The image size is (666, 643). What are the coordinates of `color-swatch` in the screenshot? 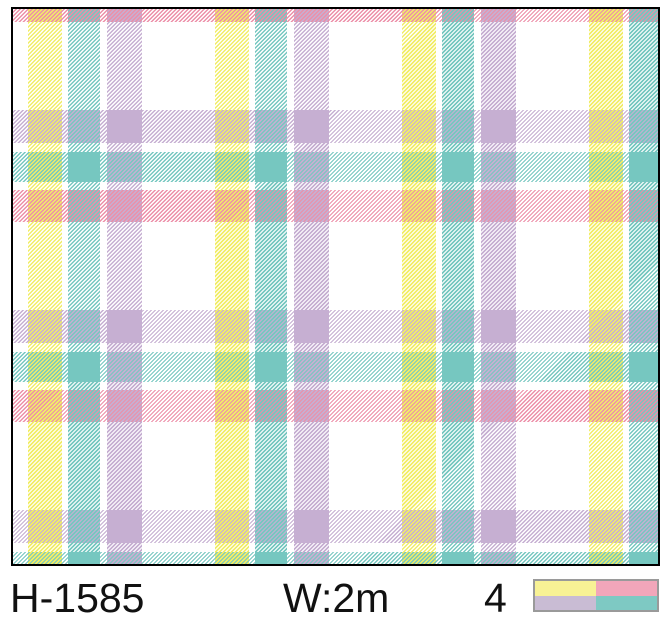 It's located at (596, 595).